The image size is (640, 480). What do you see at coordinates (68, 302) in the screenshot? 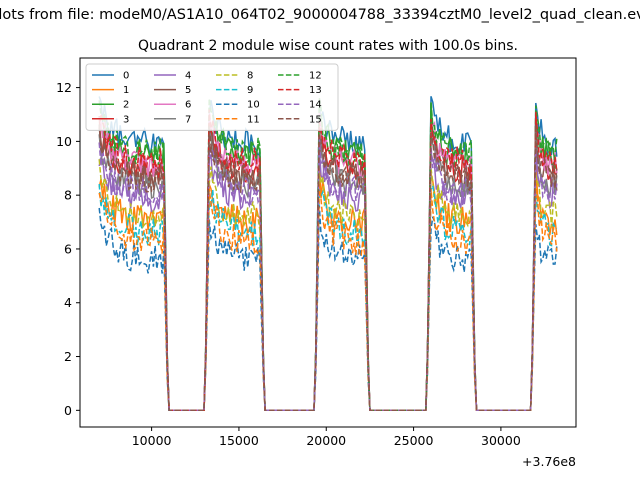
I see `y-tick-label: 4` at bounding box center [68, 302].